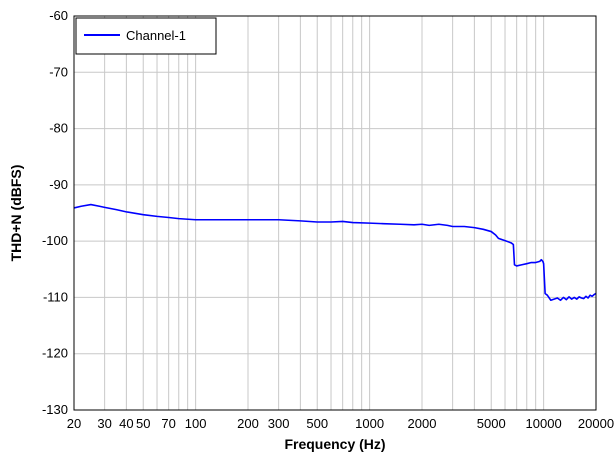 The width and height of the screenshot is (616, 460). What do you see at coordinates (55, 409) in the screenshot?
I see `y-tick-label: -130` at bounding box center [55, 409].